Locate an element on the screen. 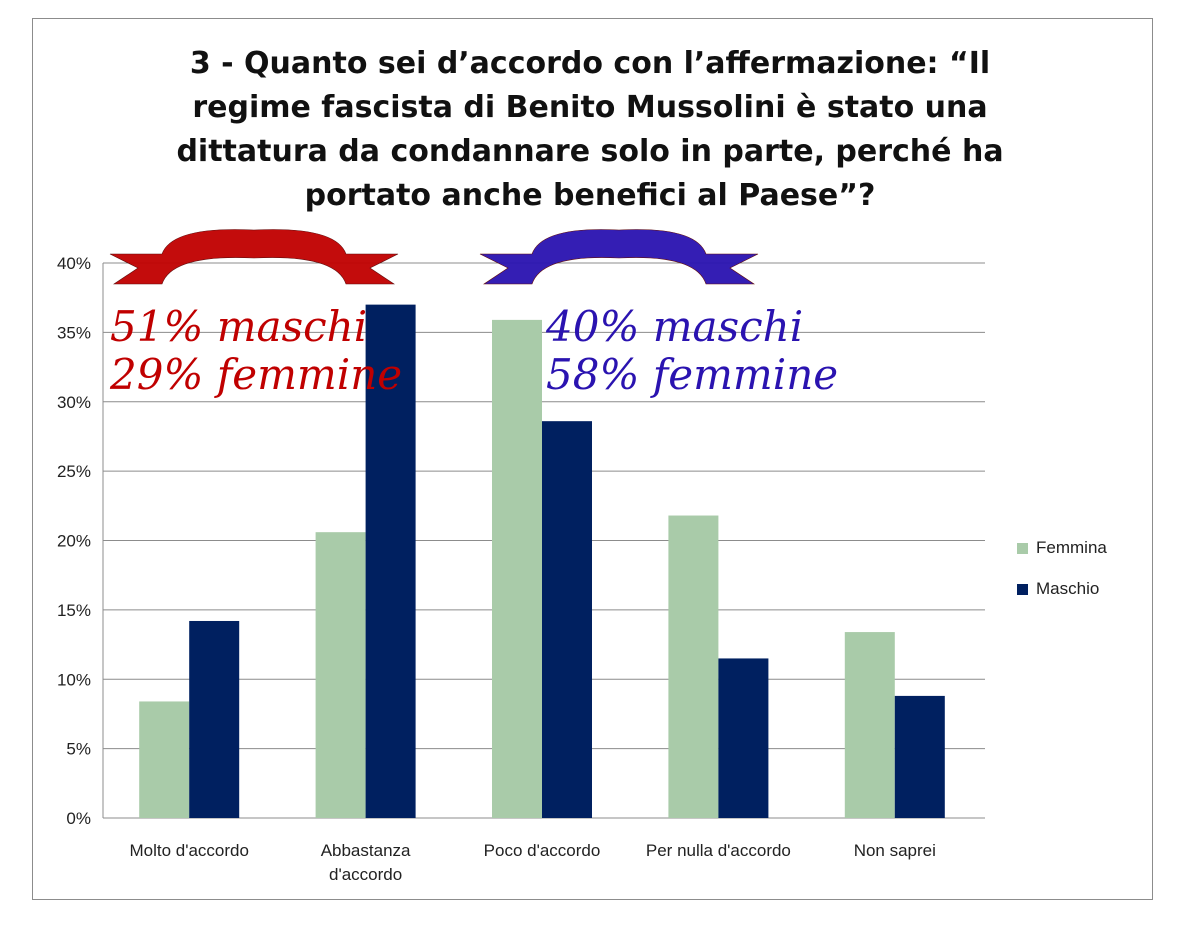 The image size is (1181, 936). y-tick-label: 35% is located at coordinates (74, 332).